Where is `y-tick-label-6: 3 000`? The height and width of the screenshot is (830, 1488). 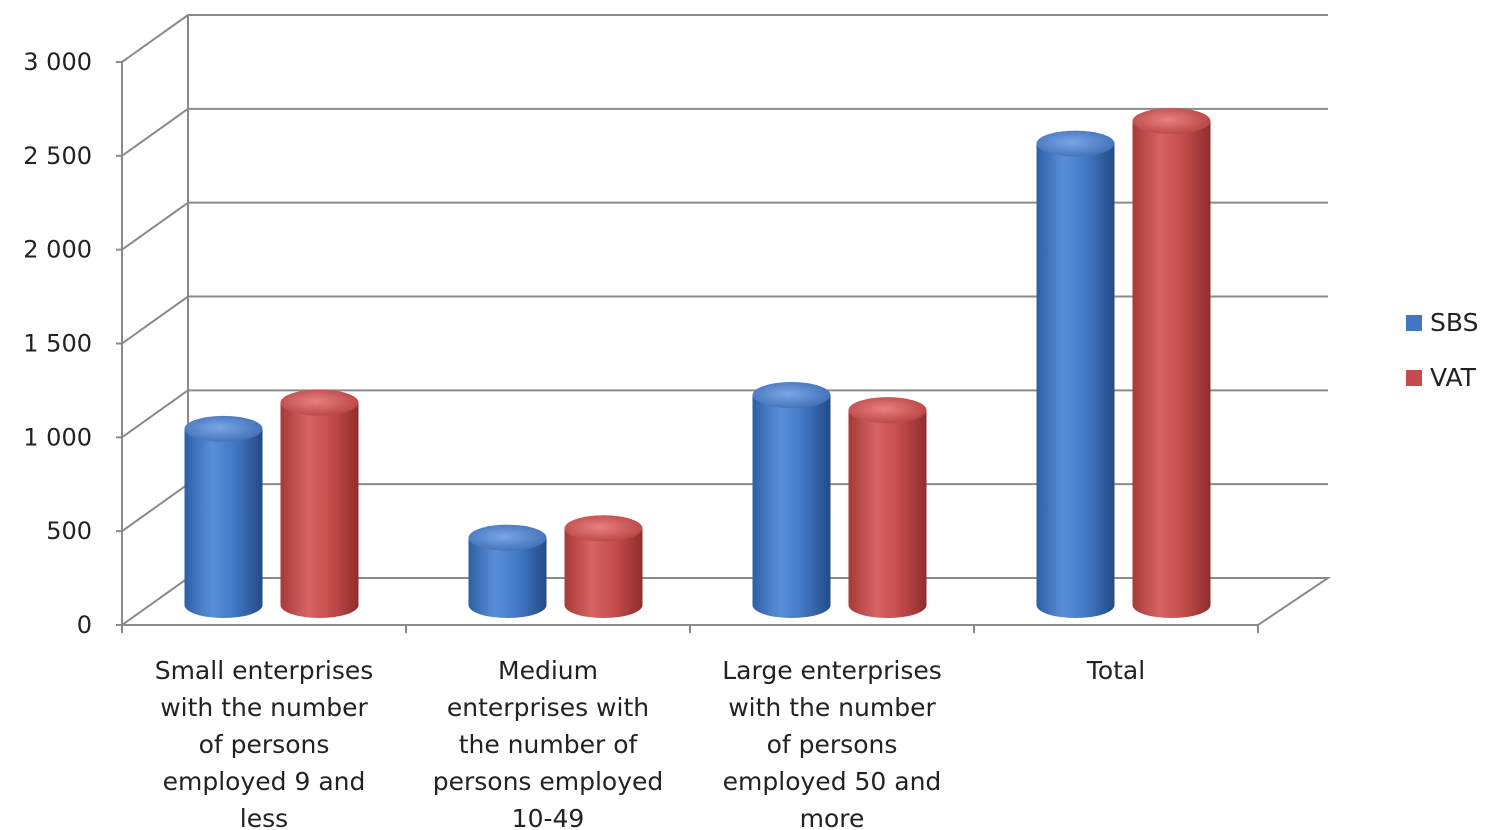
y-tick-label-6: 3 000 is located at coordinates (57, 62).